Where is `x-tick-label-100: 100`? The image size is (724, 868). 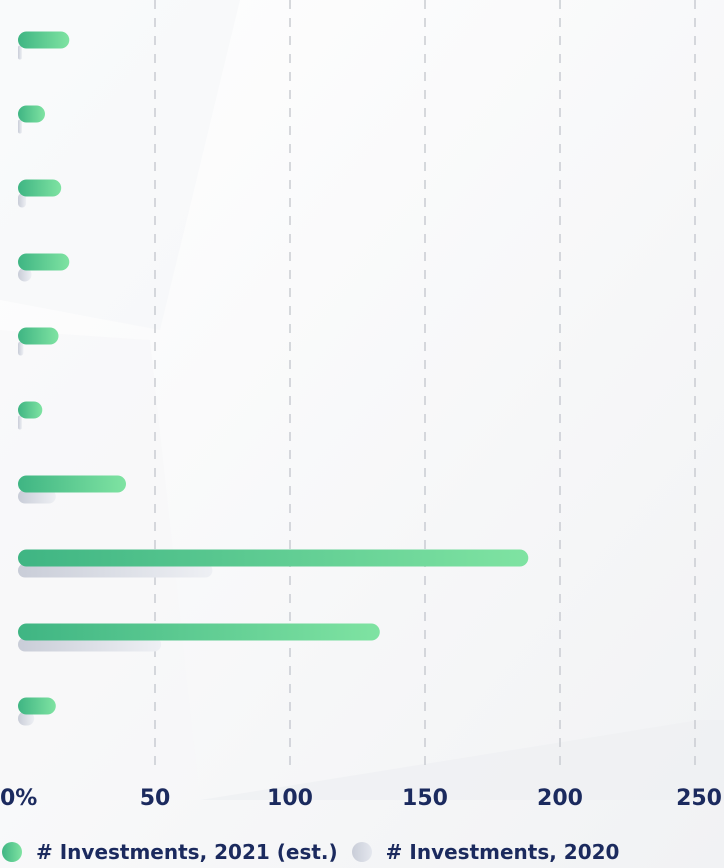 x-tick-label-100: 100 is located at coordinates (290, 798).